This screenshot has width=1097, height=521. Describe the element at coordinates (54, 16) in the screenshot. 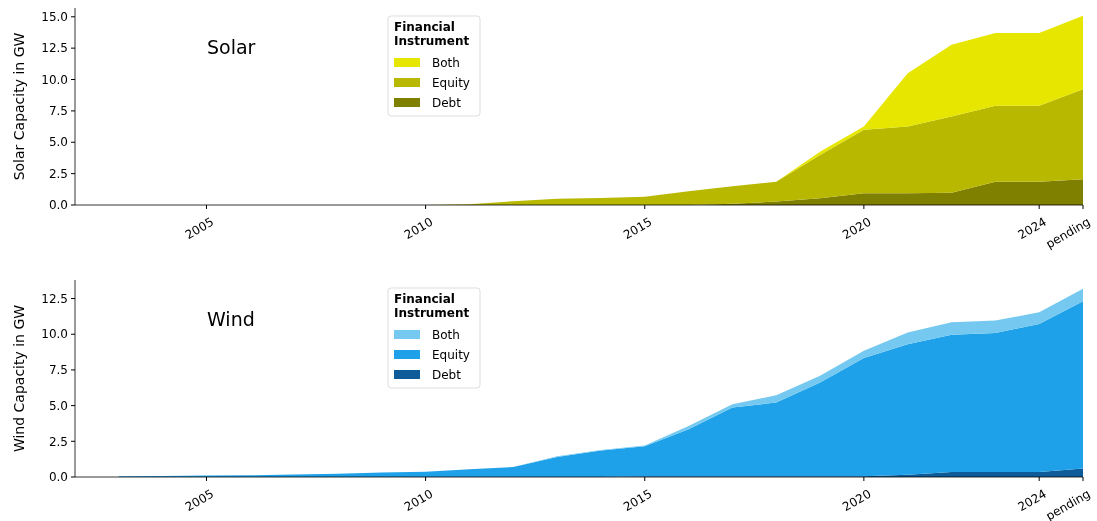

I see `y-tick-label: 15.0` at that location.